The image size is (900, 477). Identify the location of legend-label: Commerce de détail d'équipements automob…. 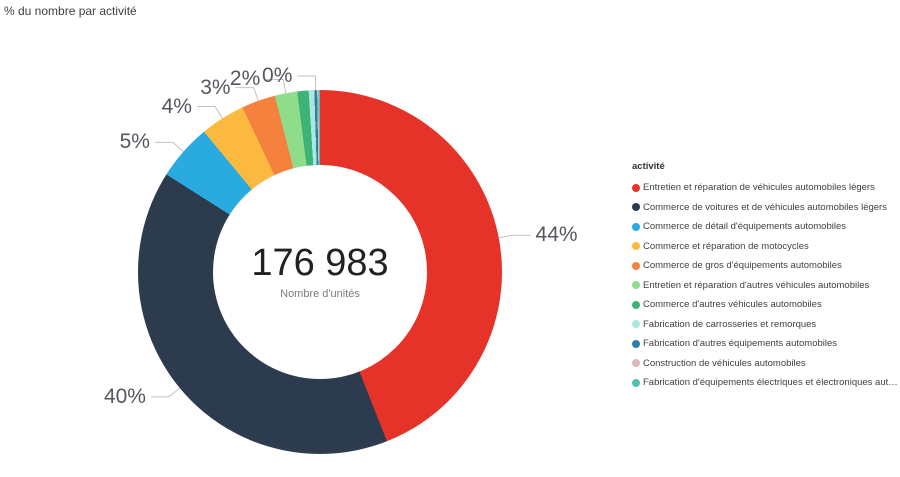
(745, 226).